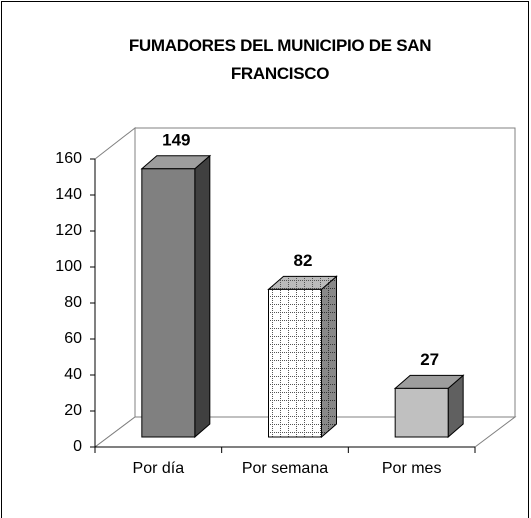  I want to click on y-tick-label: 140, so click(68, 194).